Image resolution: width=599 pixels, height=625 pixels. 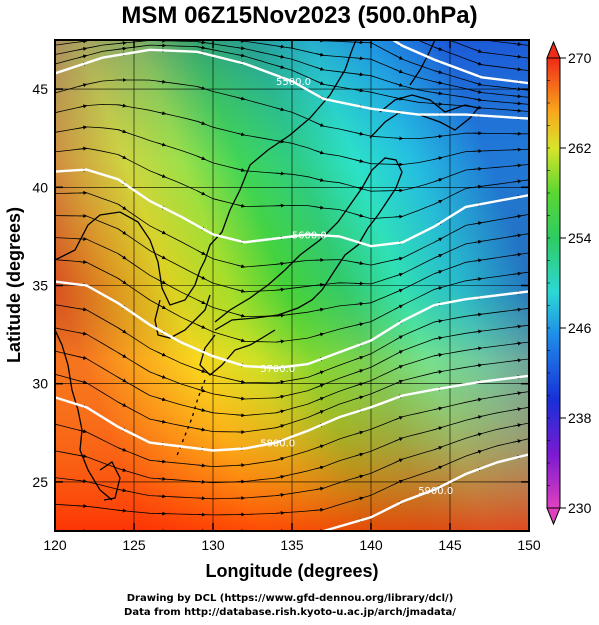 What do you see at coordinates (40, 286) in the screenshot?
I see `y-tick-label: 35` at bounding box center [40, 286].